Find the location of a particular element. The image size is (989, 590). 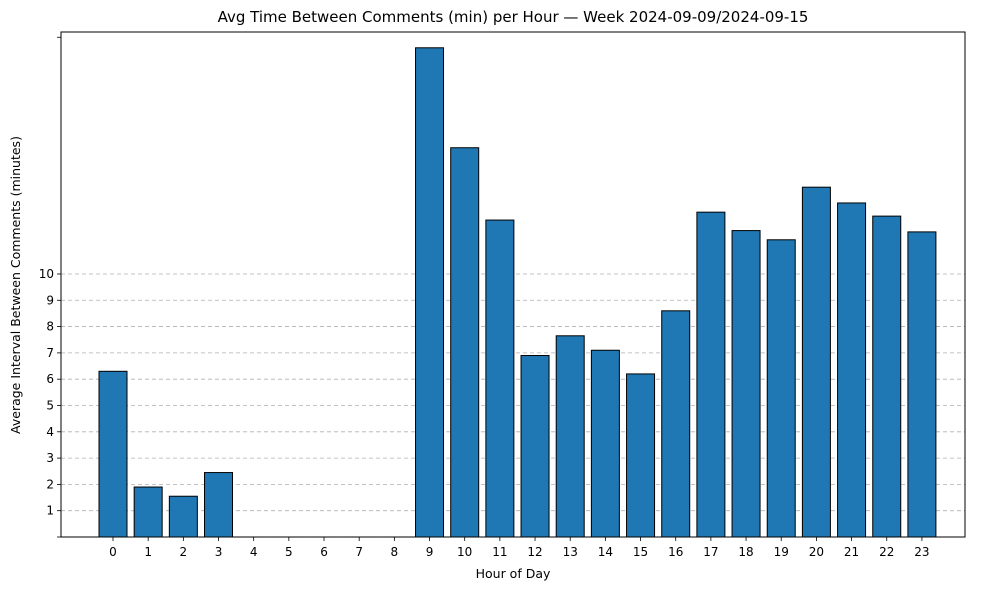

y-tick-label: 8 is located at coordinates (50, 327).